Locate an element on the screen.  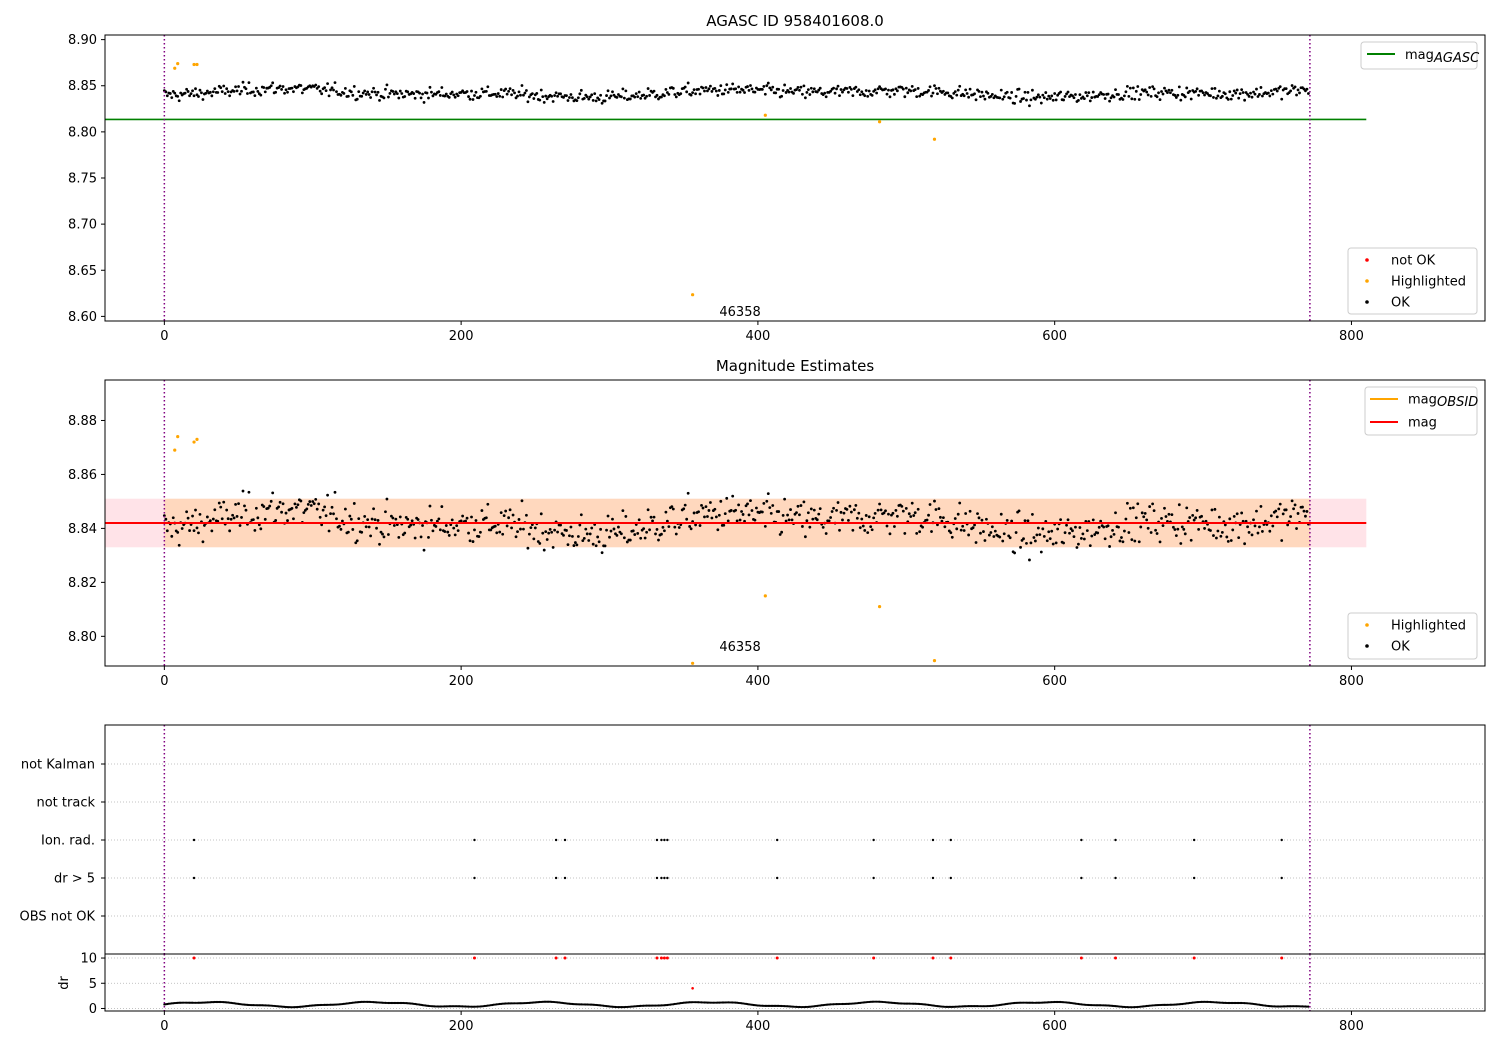
legend-mag-obsid-label: mag is located at coordinates (1422, 400).